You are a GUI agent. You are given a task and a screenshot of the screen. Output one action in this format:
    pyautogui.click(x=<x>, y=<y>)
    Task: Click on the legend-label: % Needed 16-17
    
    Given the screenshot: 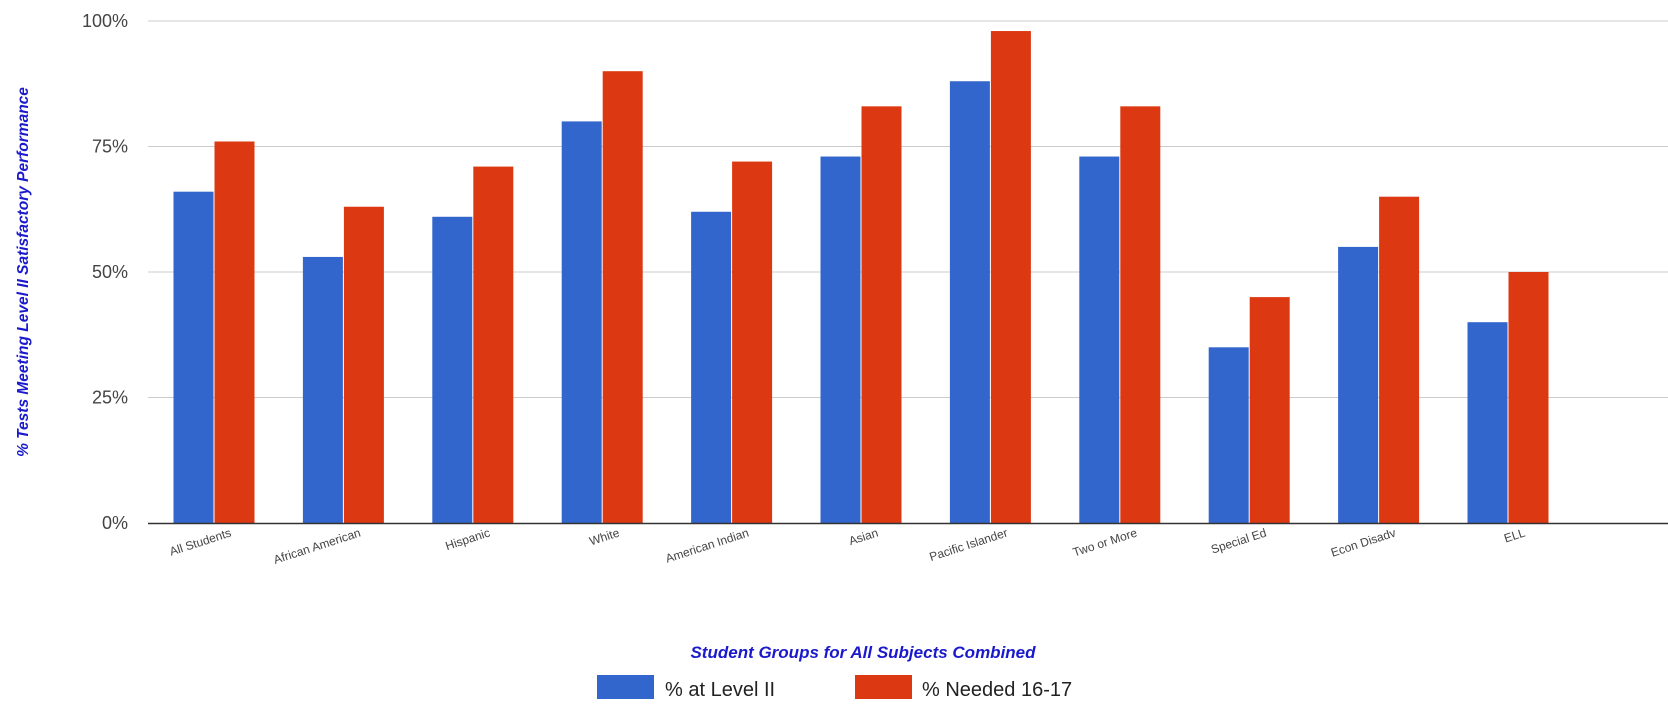 What is the action you would take?
    pyautogui.click(x=997, y=690)
    